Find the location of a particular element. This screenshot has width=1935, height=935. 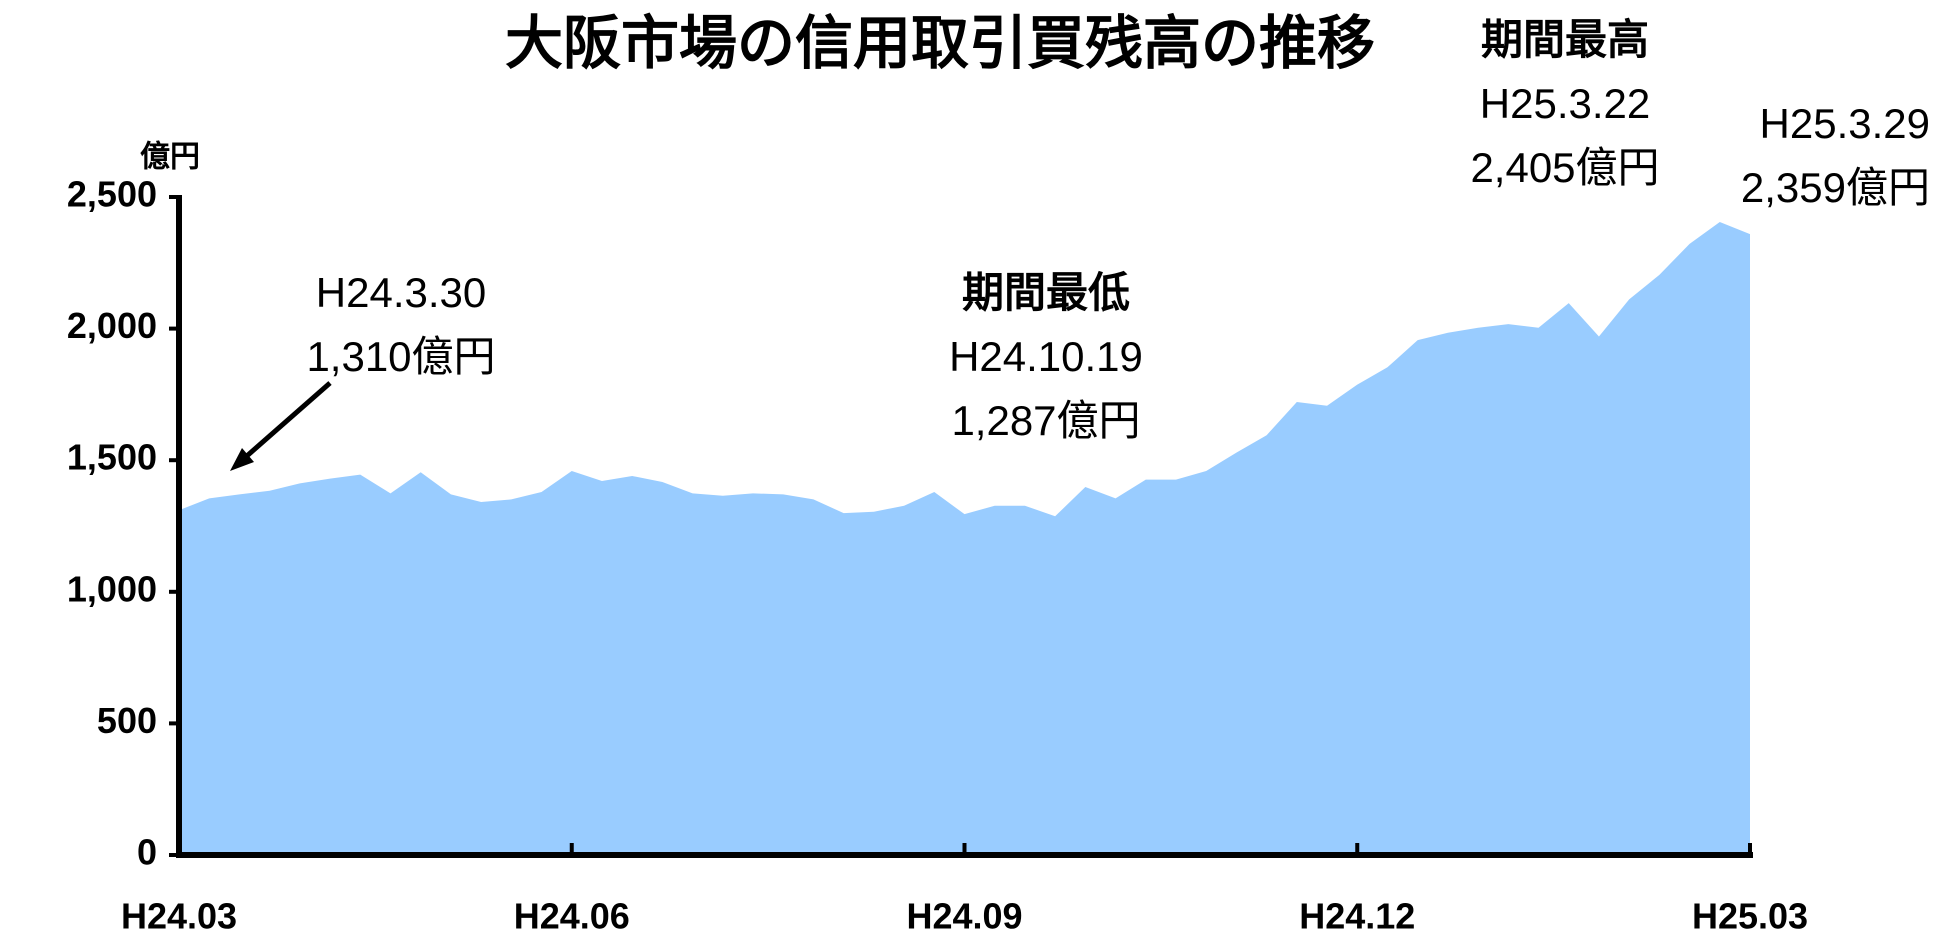

y-tick-label: 2,500 is located at coordinates (112, 194).